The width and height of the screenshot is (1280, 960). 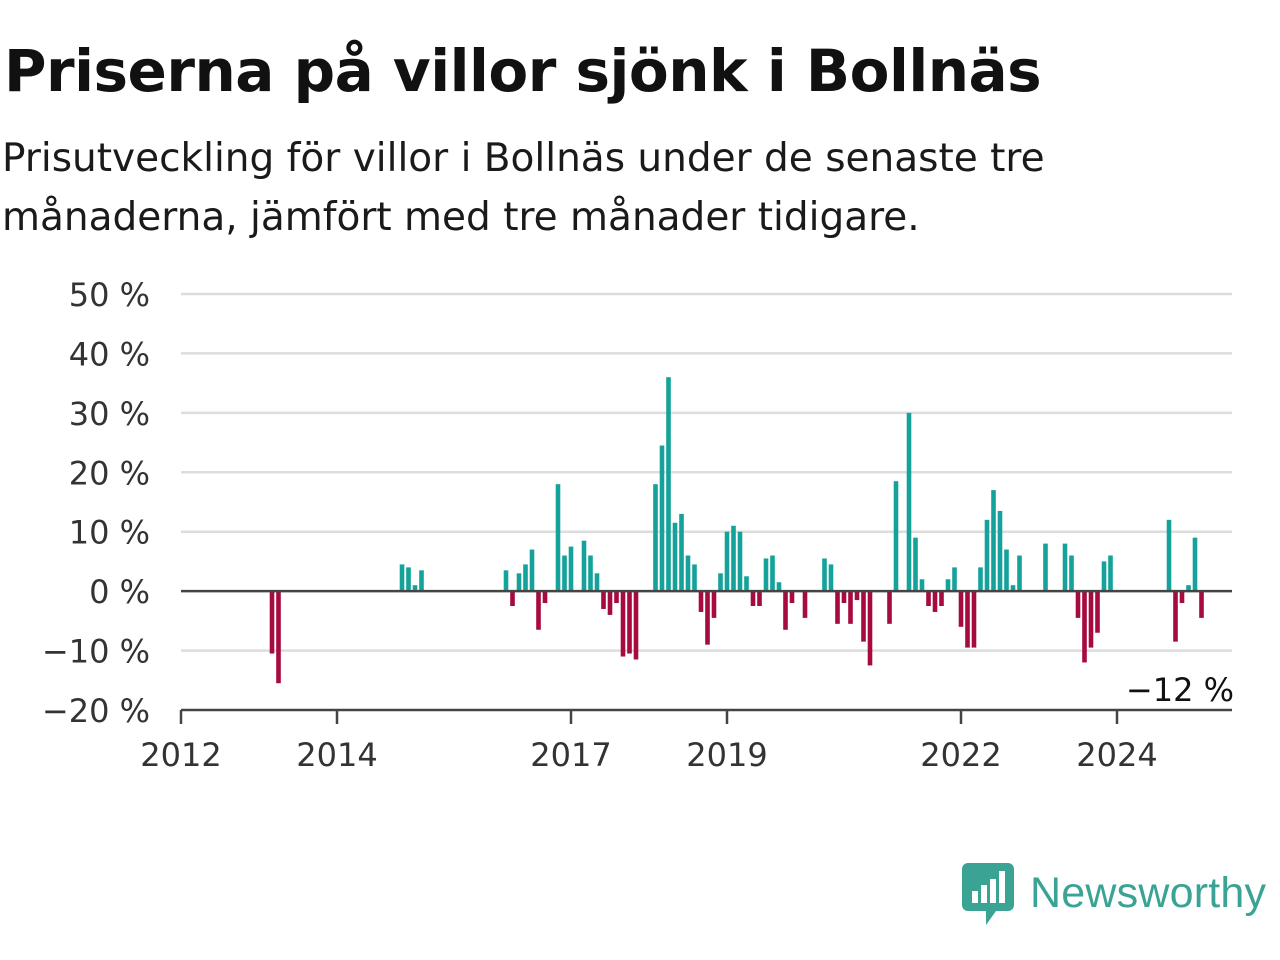 I want to click on latest-value-label: −12 %, so click(x=1180, y=690).